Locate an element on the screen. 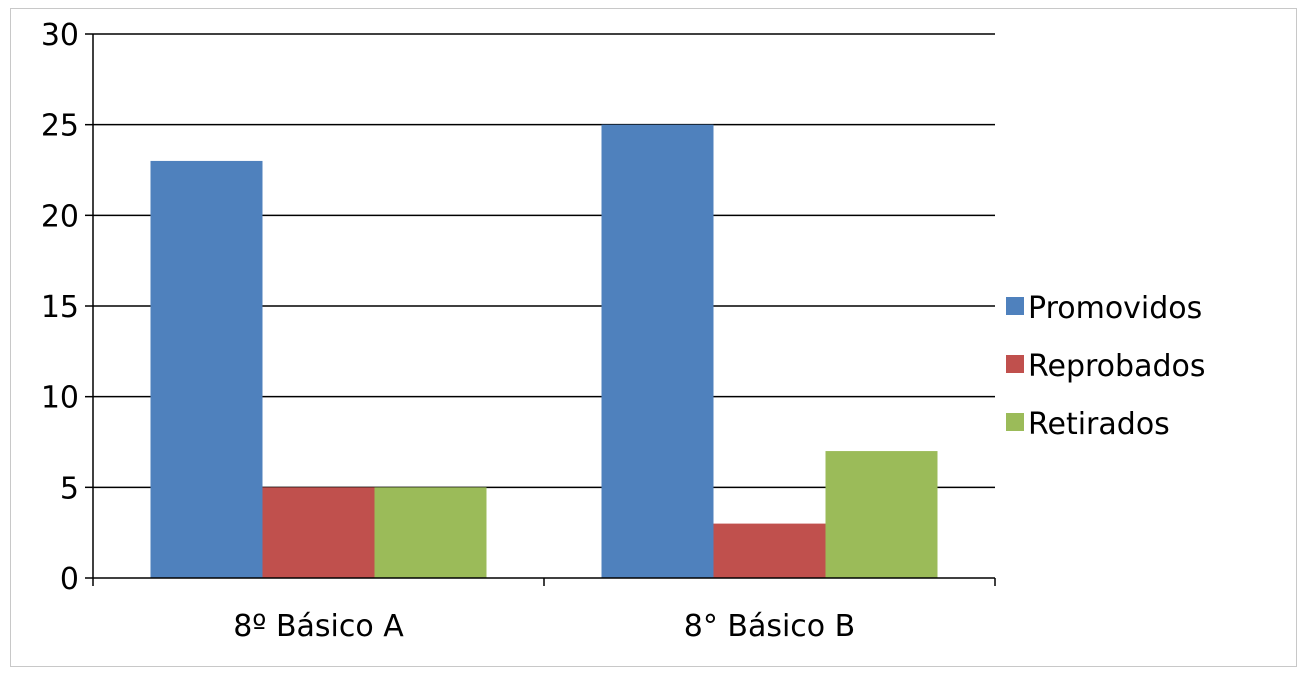  x-category-label: 8º Básico A is located at coordinates (318, 626).